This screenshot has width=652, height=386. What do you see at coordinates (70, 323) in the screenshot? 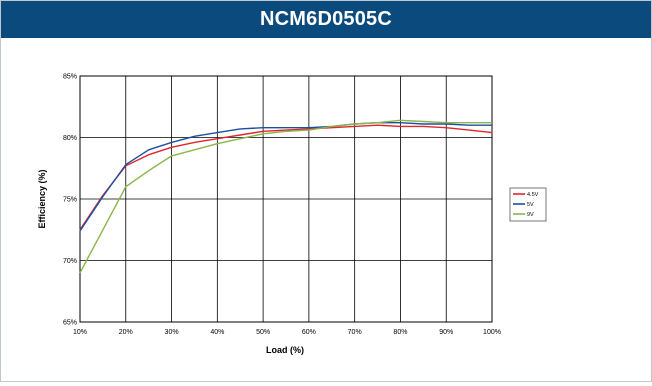
I see `y-tick-label: 65%` at bounding box center [70, 323].